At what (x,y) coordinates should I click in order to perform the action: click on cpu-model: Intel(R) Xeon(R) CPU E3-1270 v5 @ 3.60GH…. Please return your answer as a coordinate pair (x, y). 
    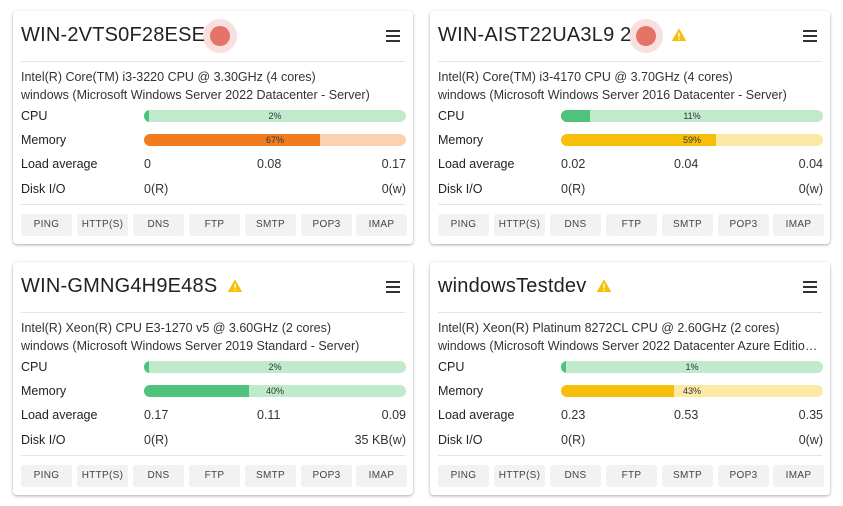
    Looking at the image, I should click on (176, 328).